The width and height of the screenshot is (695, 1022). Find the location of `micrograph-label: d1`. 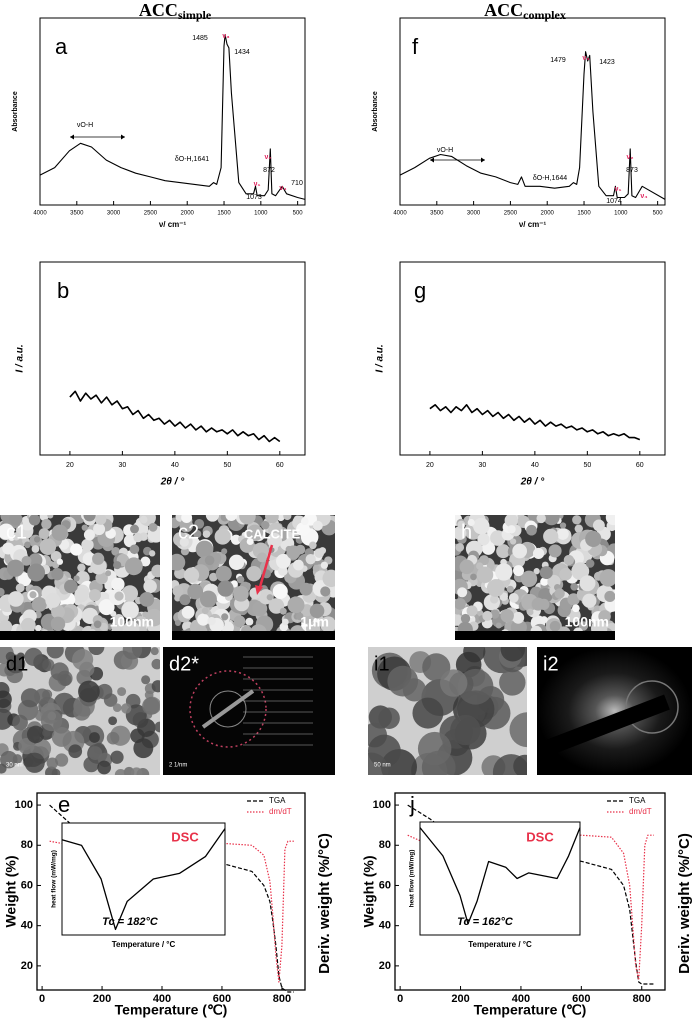

micrograph-label: d1 is located at coordinates (17, 664).